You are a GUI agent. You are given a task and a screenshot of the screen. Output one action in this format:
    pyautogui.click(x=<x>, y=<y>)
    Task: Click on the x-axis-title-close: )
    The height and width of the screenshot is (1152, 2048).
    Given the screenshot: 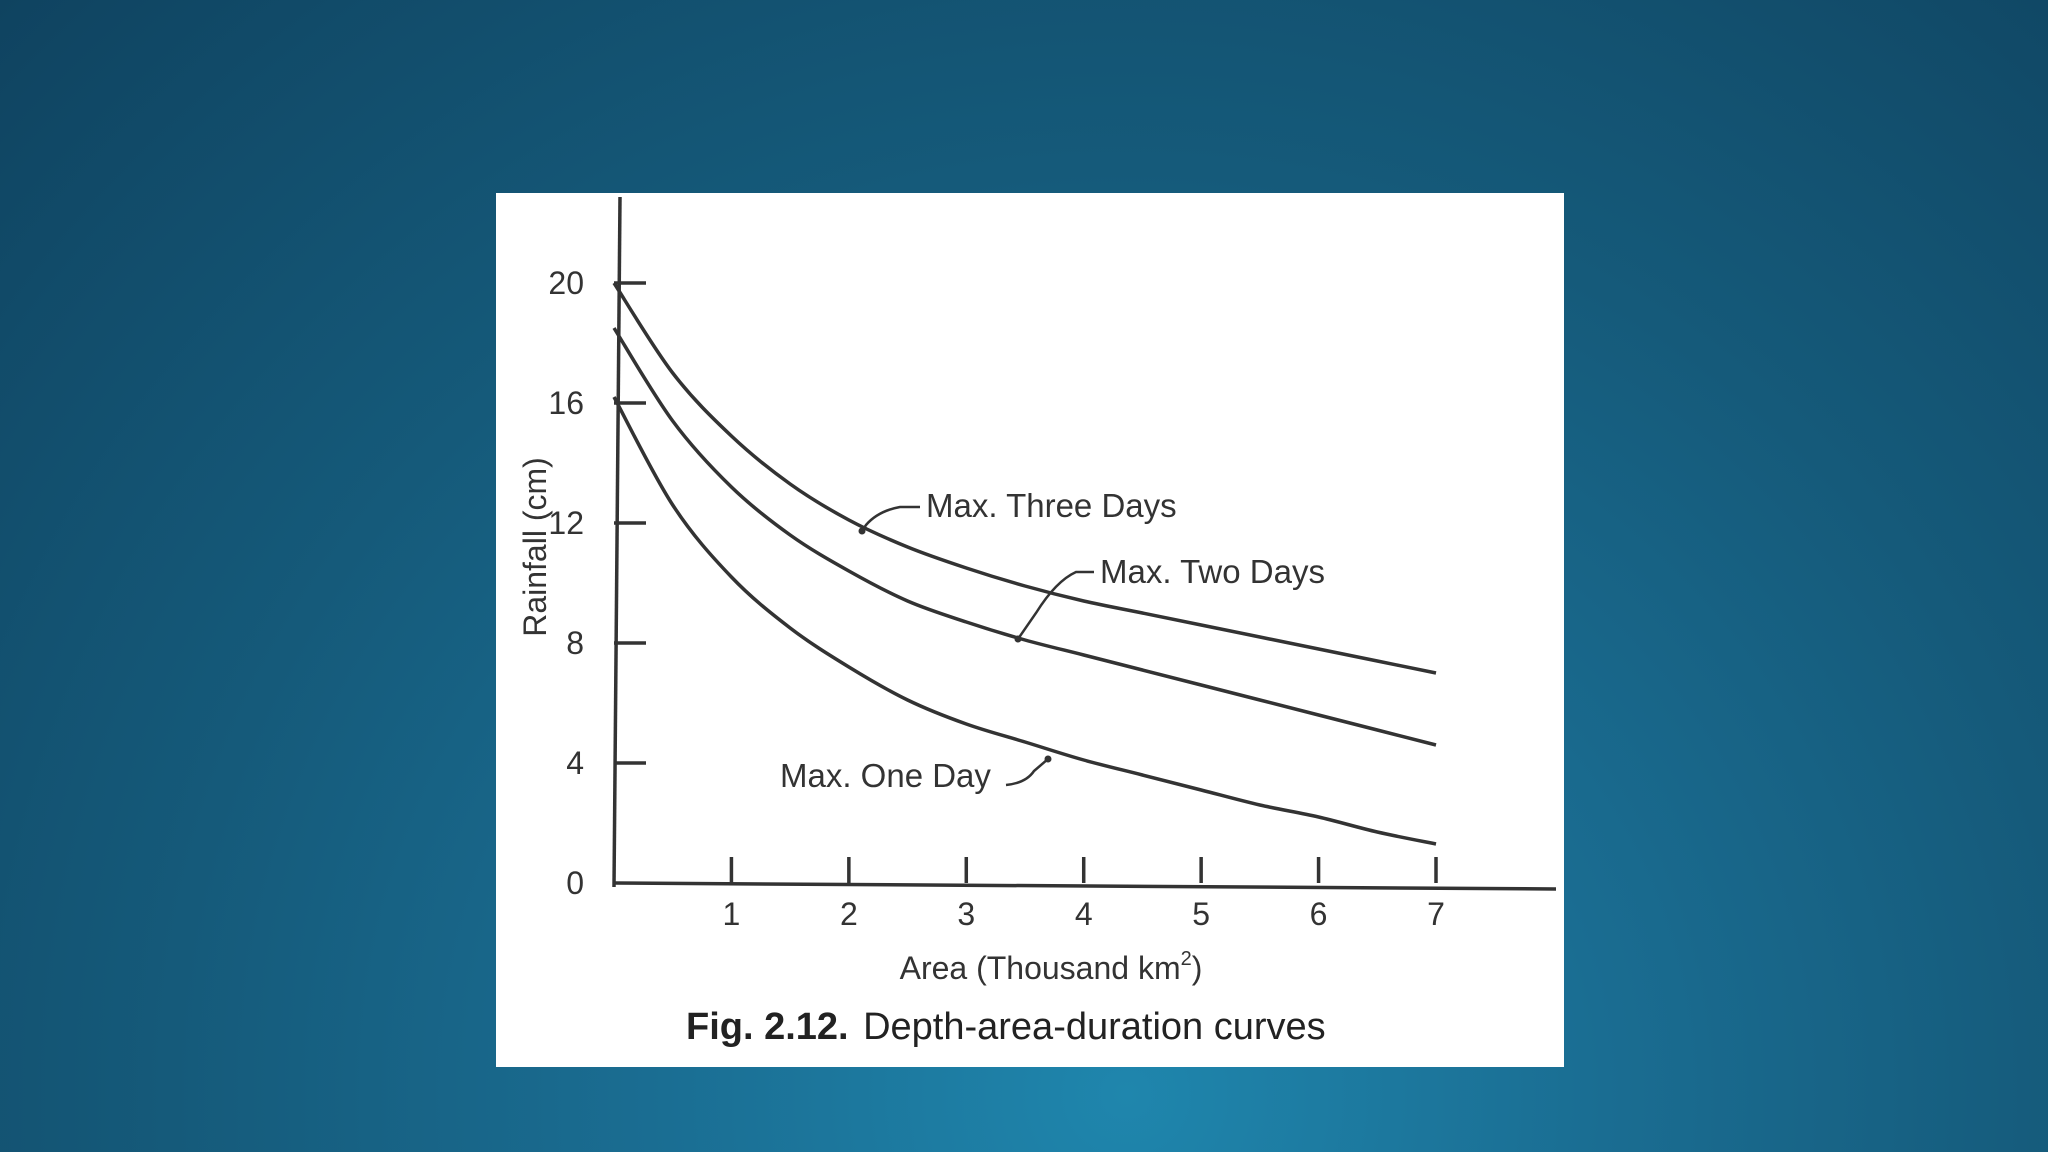 What is the action you would take?
    pyautogui.click(x=1197, y=968)
    